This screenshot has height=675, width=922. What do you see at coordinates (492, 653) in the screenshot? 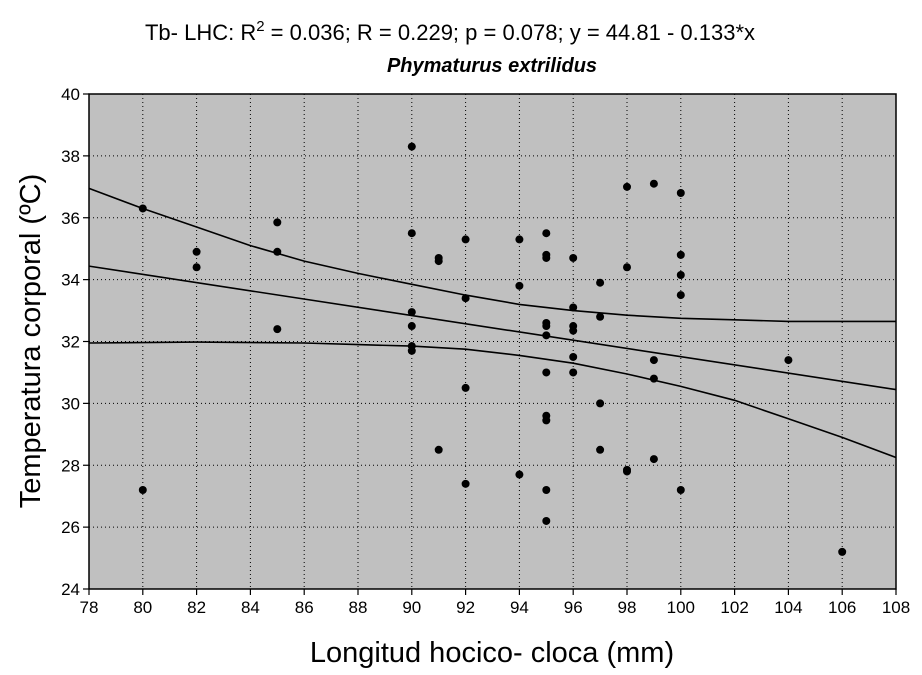
I see `x-axis-title: Longitud hocico- cloca (mm)` at bounding box center [492, 653].